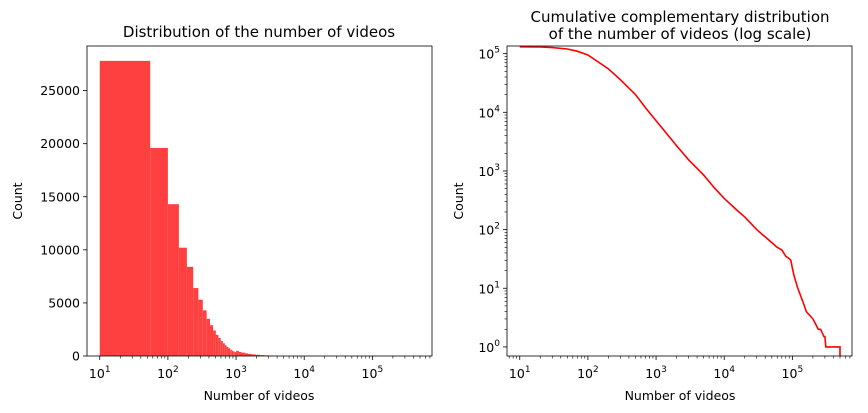 The width and height of the screenshot is (868, 413). What do you see at coordinates (60, 143) in the screenshot?
I see `histogram-y-tick-label: 20000` at bounding box center [60, 143].